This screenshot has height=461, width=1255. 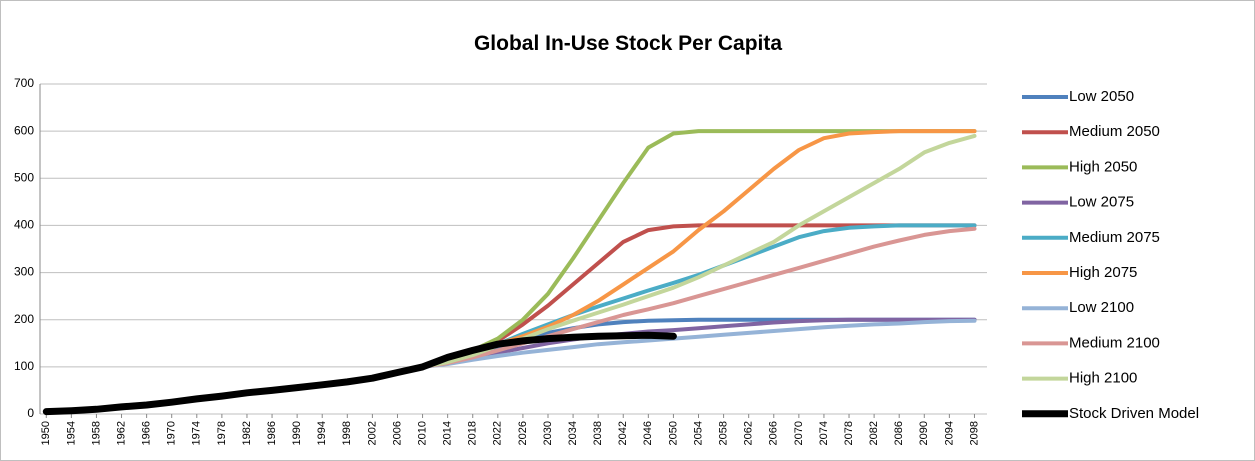 What do you see at coordinates (724, 433) in the screenshot?
I see `x-tick-label: 2058` at bounding box center [724, 433].